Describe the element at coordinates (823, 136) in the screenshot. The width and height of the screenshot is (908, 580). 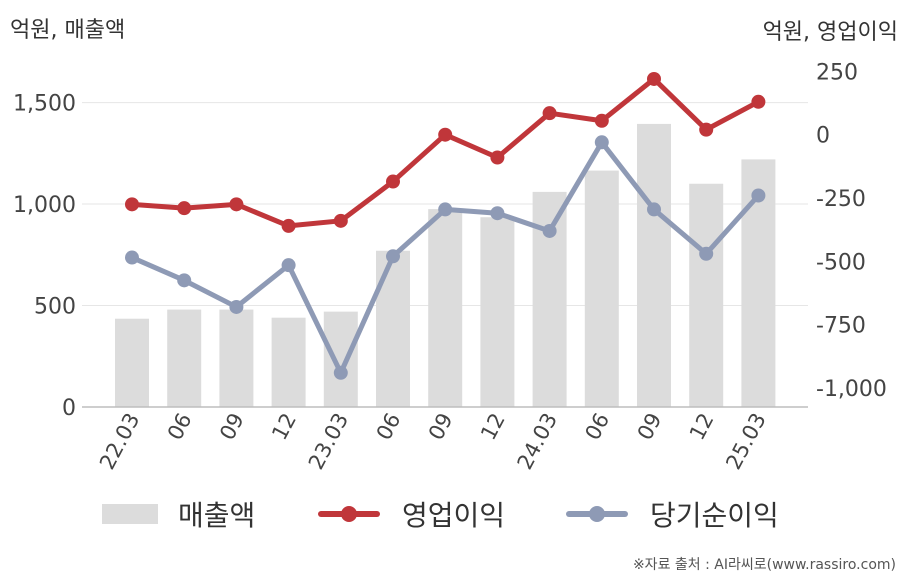
I see `y-right-tick-label: 0` at that location.